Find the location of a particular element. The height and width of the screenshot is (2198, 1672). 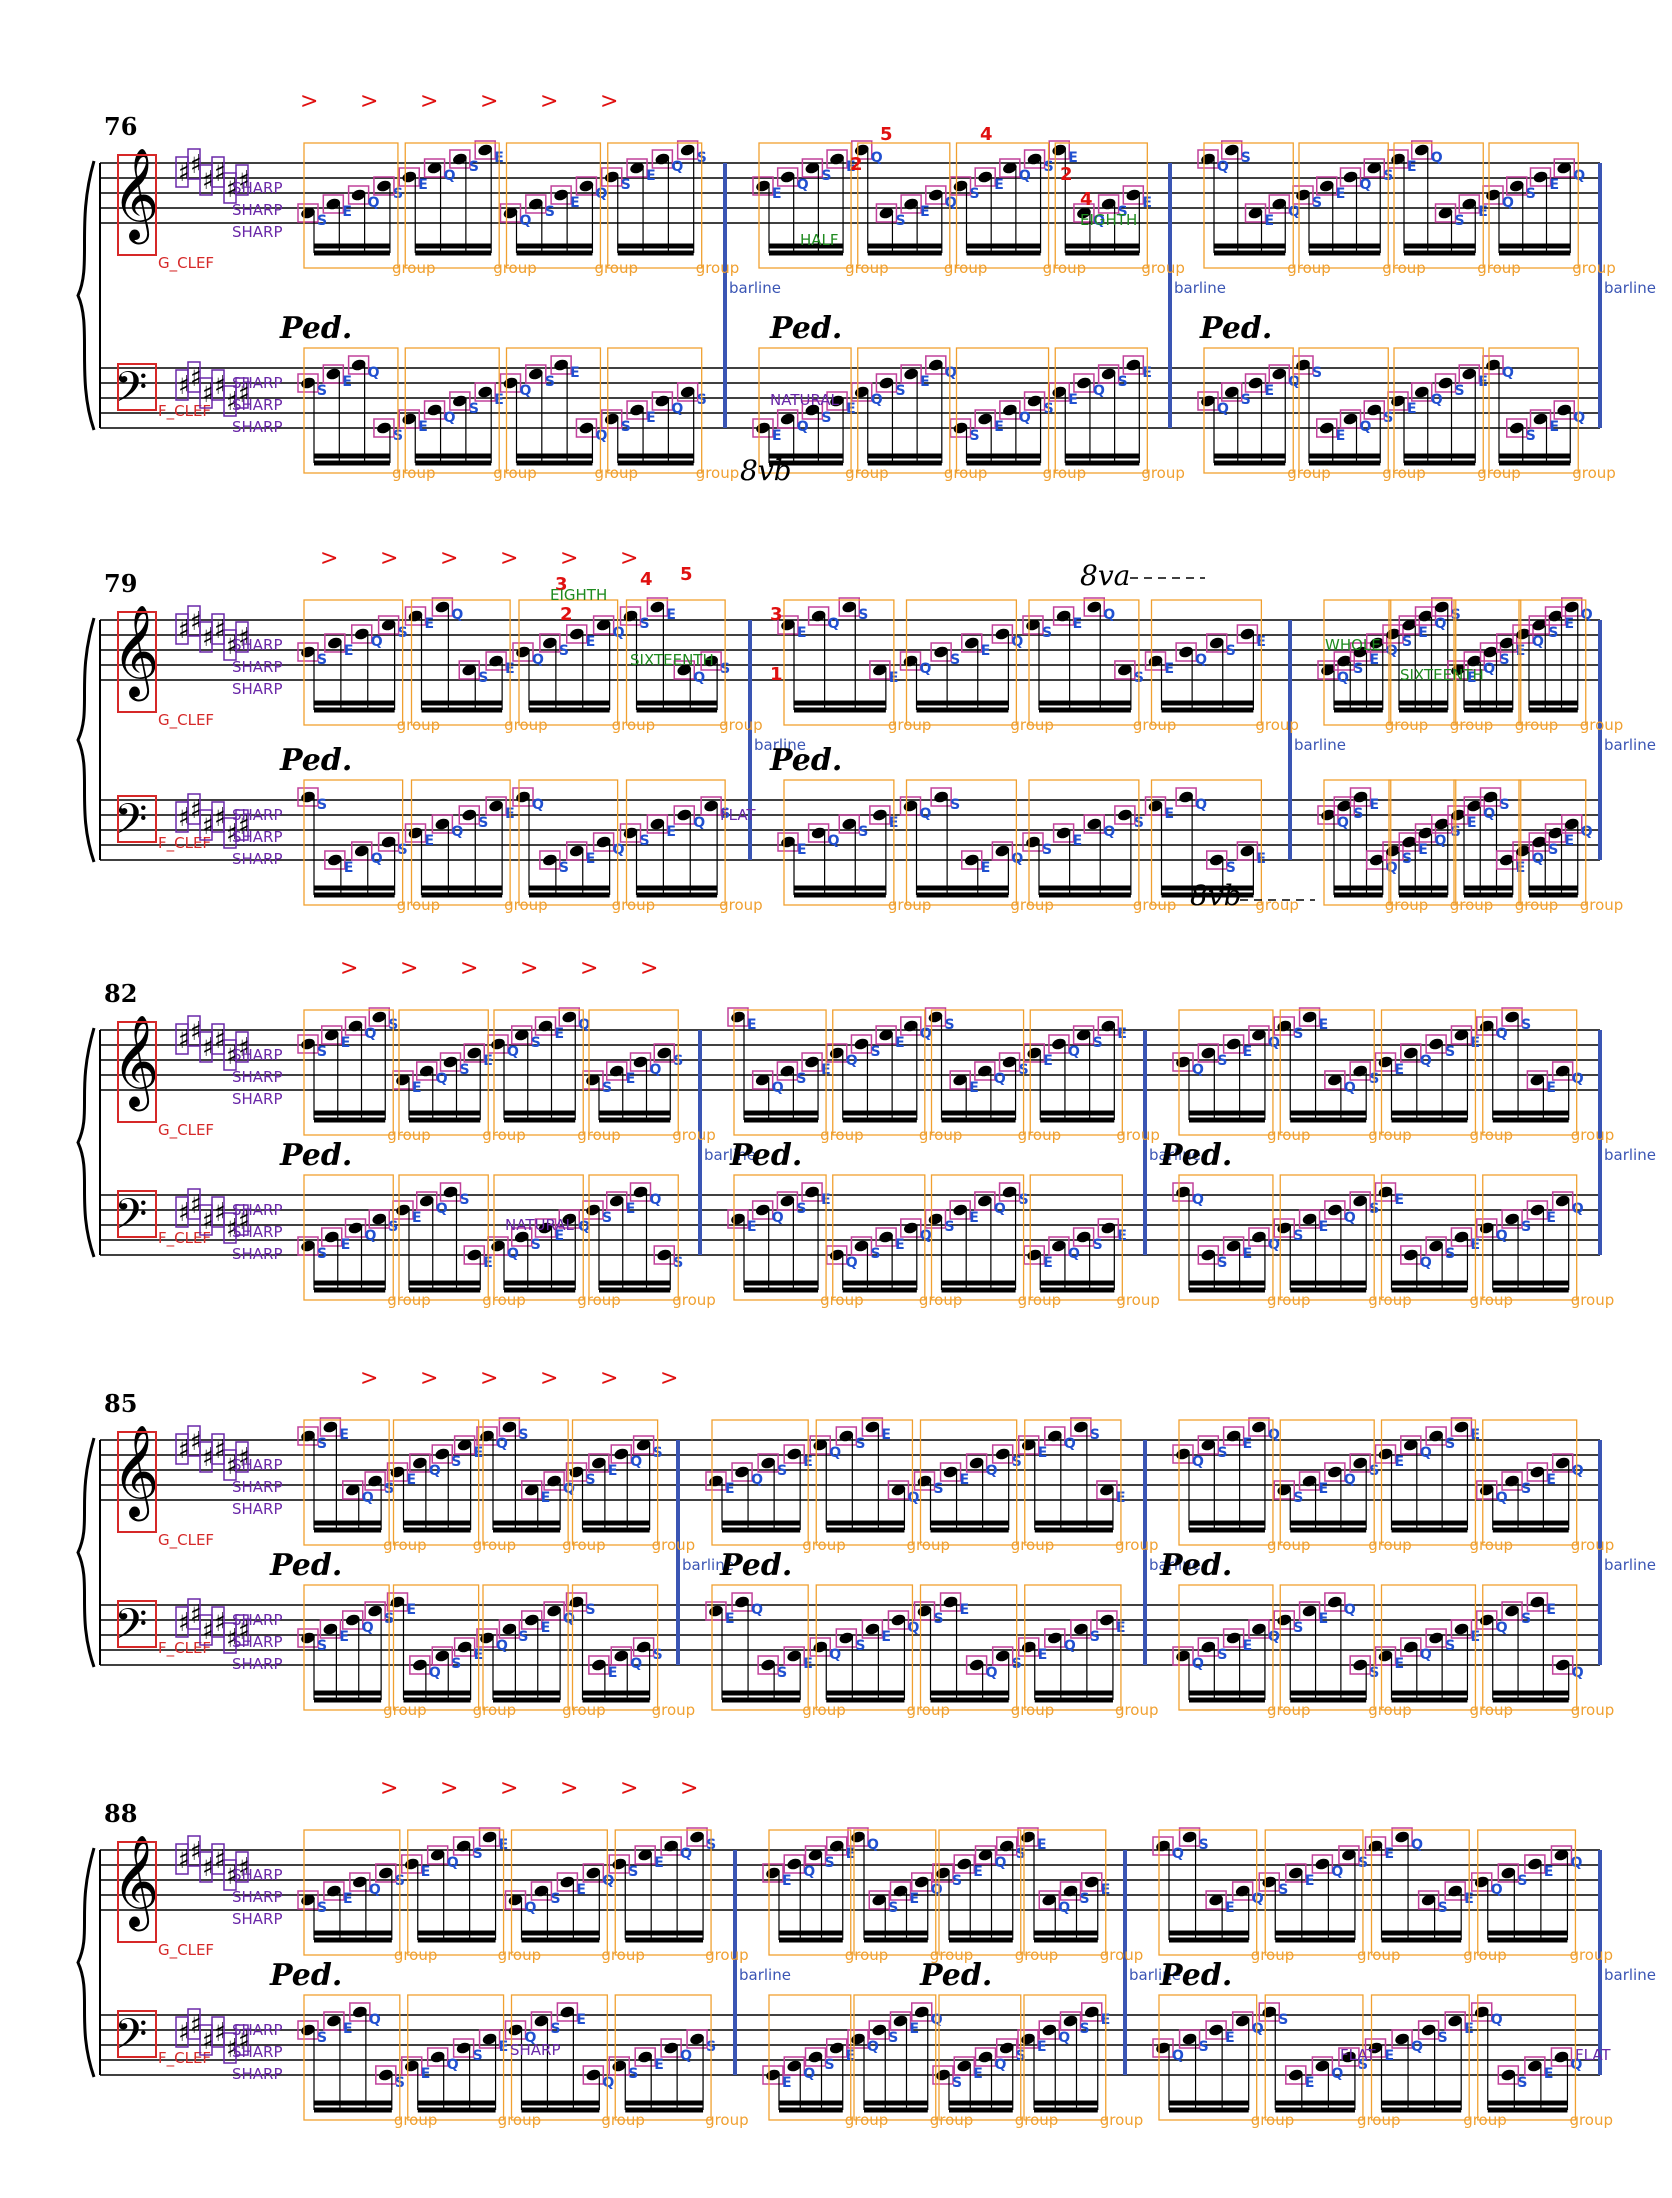

clef-box is located at coordinates (137, 1624).